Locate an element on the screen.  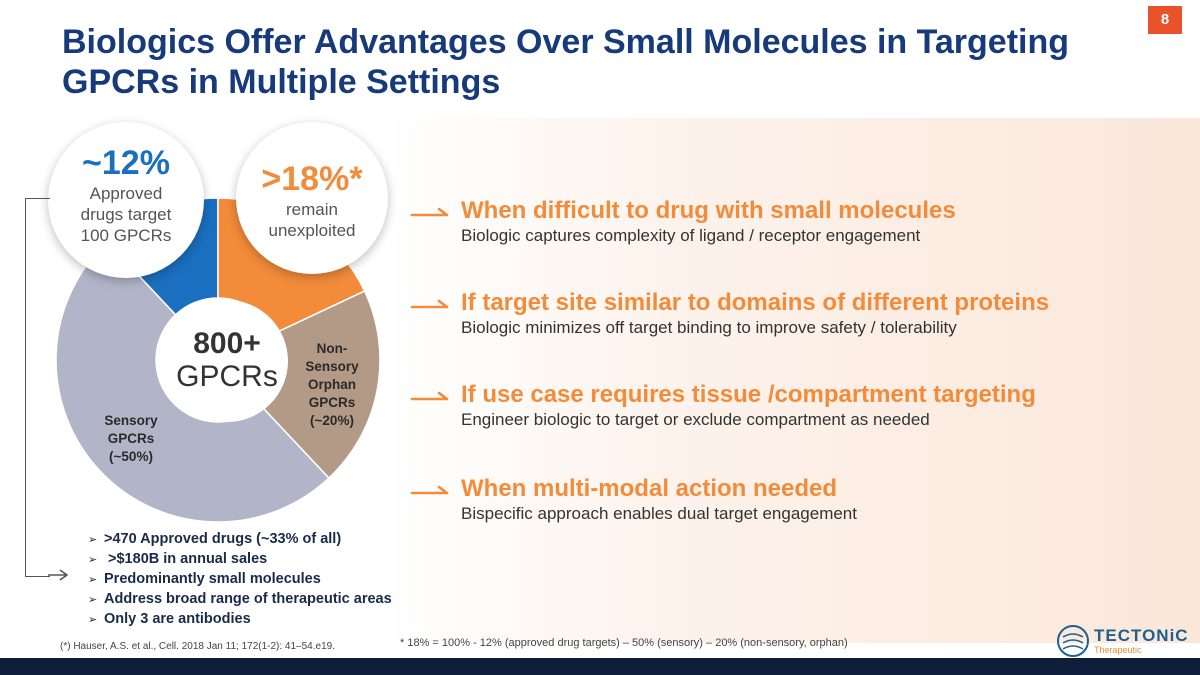
company-logo: TECTONiC Therapeutic is located at coordinates (1122, 641).